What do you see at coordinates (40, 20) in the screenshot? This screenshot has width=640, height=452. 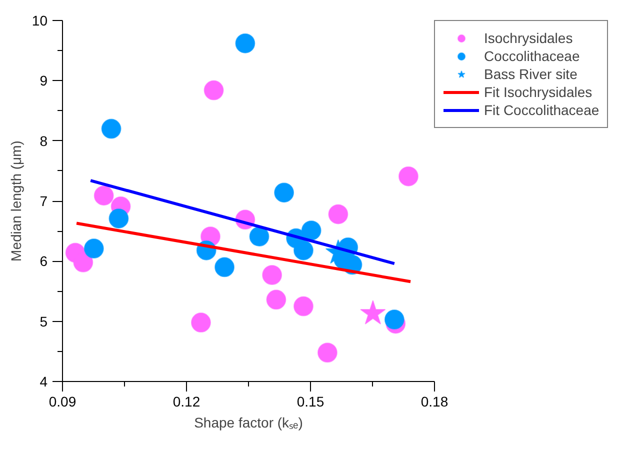 I see `y-tick-label: 10` at bounding box center [40, 20].